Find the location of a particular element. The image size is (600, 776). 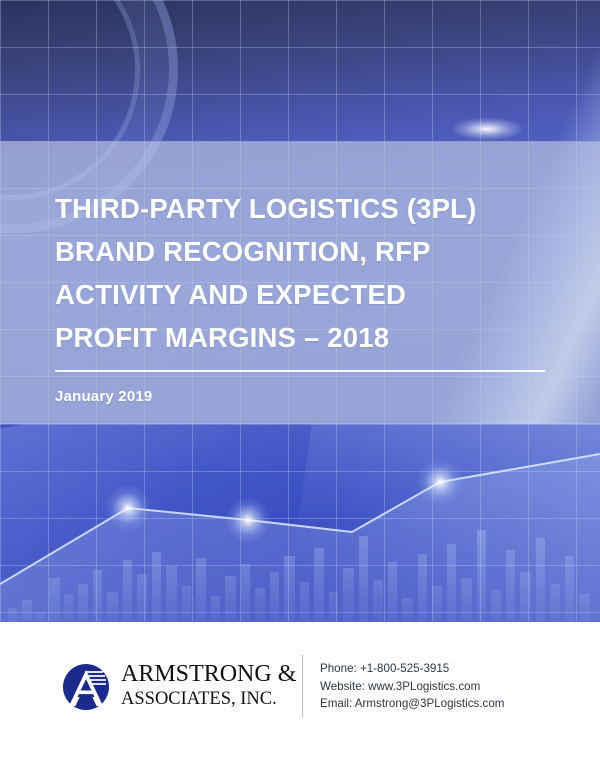

contact-email: Email: Armstrong@3PLogistics.com is located at coordinates (412, 704).